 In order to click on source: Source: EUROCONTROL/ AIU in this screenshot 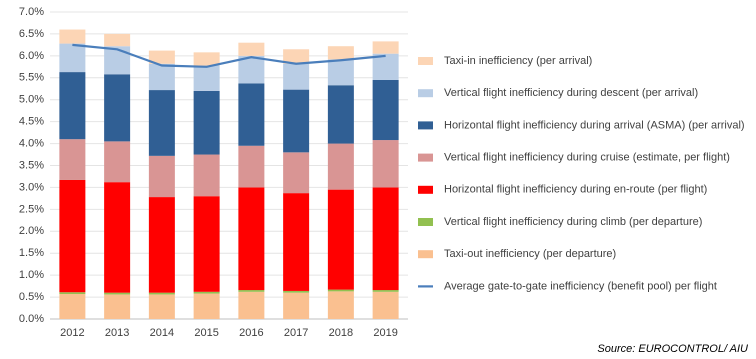, I will do `click(672, 349)`.